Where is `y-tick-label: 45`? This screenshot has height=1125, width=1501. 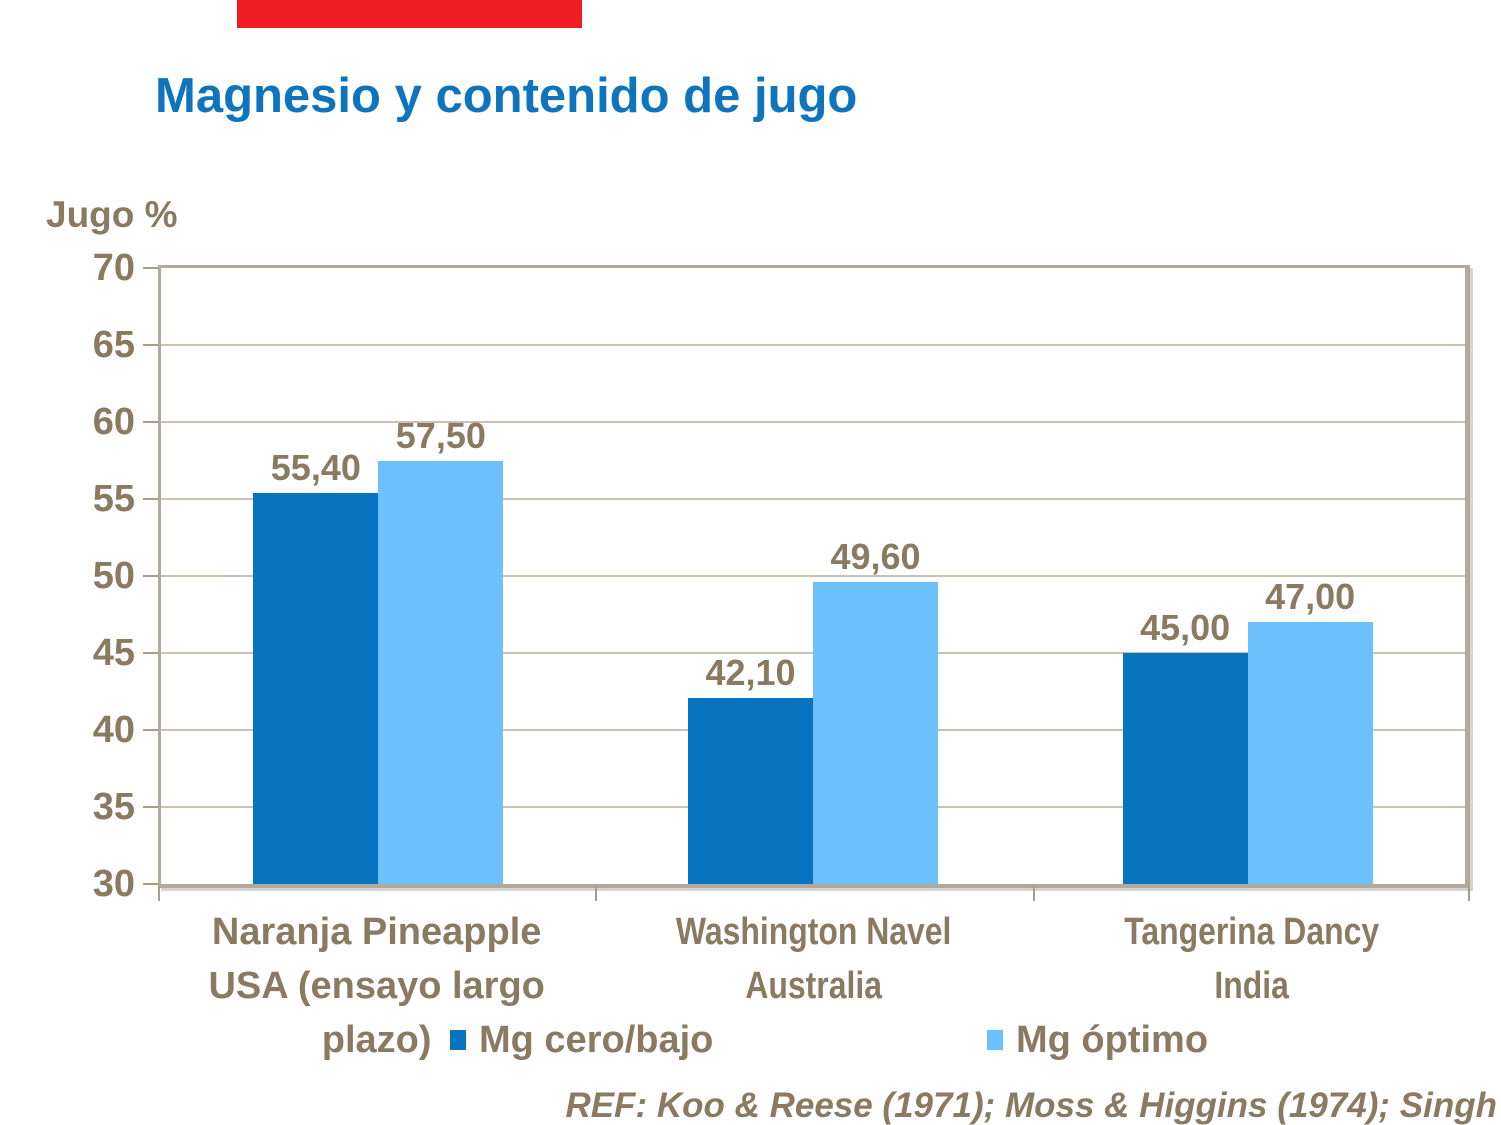 y-tick-label: 45 is located at coordinates (113, 653).